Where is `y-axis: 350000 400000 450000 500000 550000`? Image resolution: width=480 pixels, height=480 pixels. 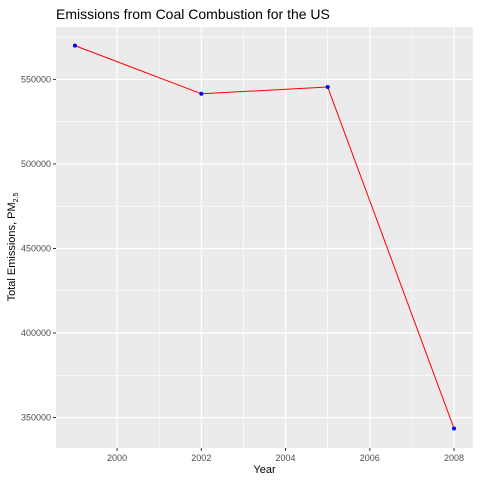
y-axis: 350000 400000 450000 500000 550000 is located at coordinates (38, 248).